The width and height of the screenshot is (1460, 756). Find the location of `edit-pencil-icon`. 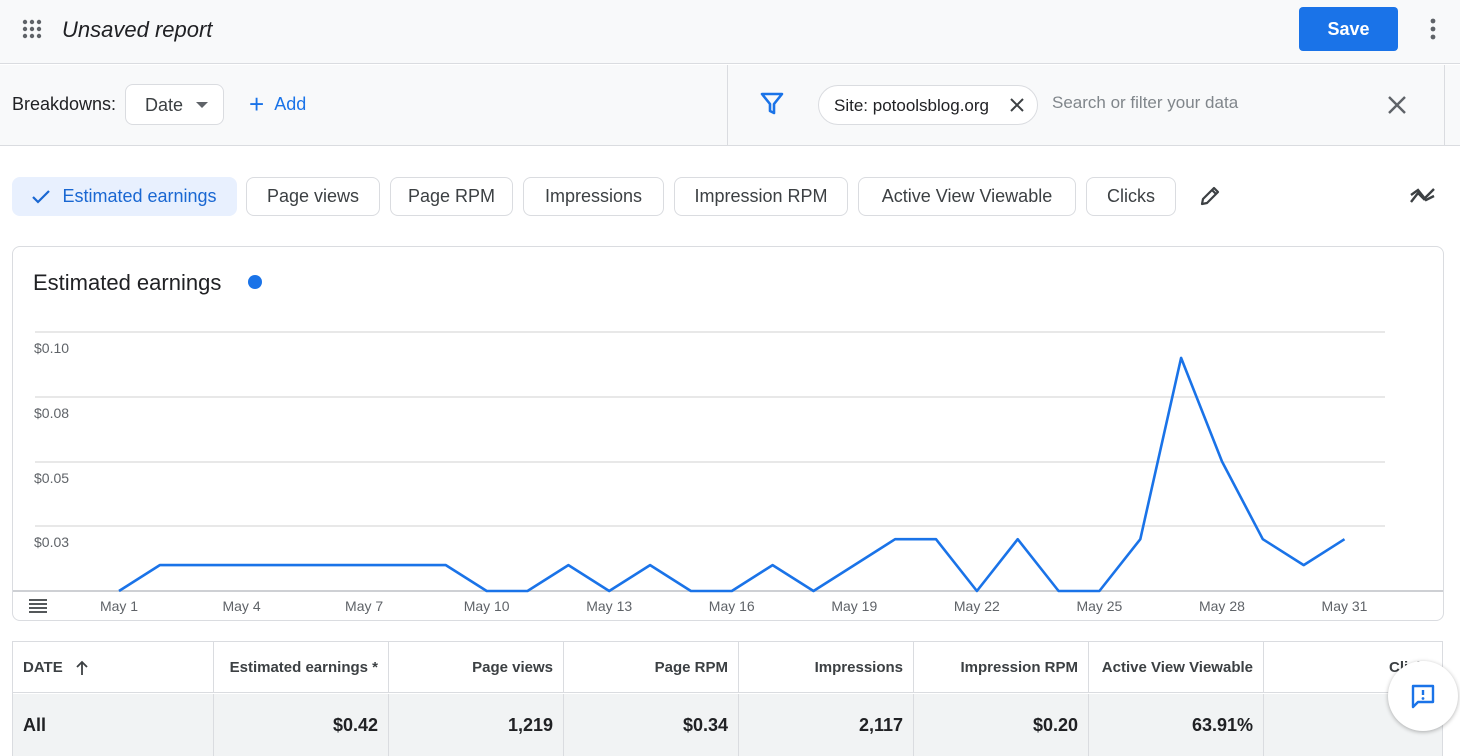

edit-pencil-icon is located at coordinates (1210, 196).